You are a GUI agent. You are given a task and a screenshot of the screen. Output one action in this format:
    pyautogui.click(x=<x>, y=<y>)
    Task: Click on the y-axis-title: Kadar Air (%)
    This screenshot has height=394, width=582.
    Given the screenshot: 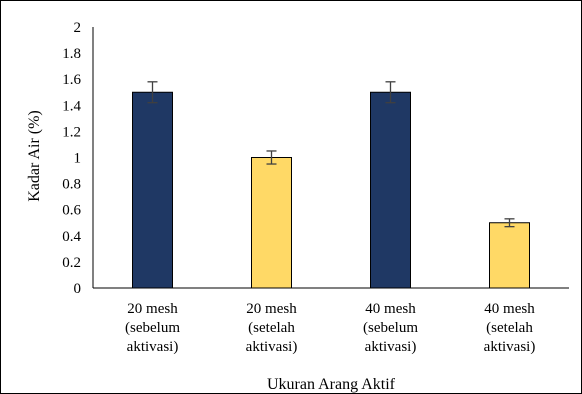 What is the action you would take?
    pyautogui.click(x=34, y=156)
    